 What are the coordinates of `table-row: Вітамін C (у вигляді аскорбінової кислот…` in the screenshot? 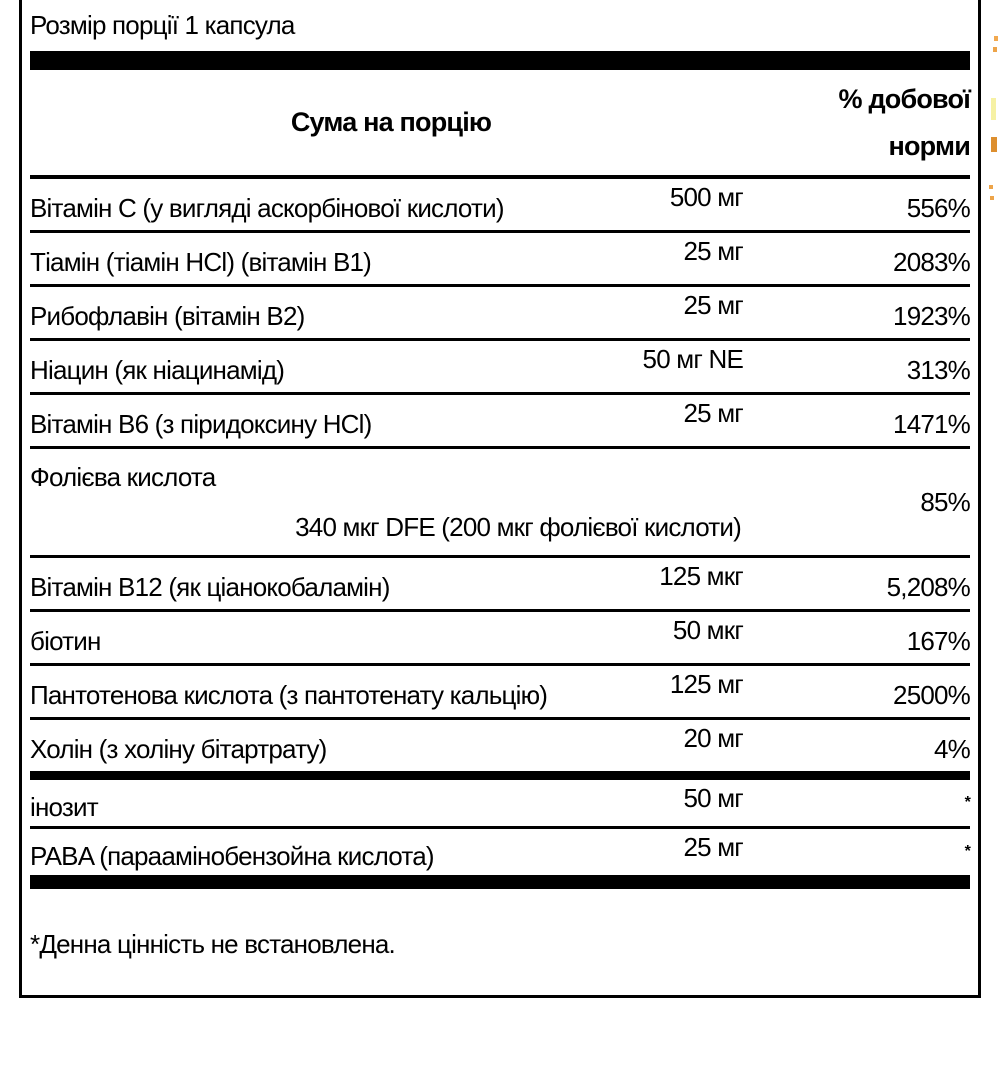 It's located at (500, 204).